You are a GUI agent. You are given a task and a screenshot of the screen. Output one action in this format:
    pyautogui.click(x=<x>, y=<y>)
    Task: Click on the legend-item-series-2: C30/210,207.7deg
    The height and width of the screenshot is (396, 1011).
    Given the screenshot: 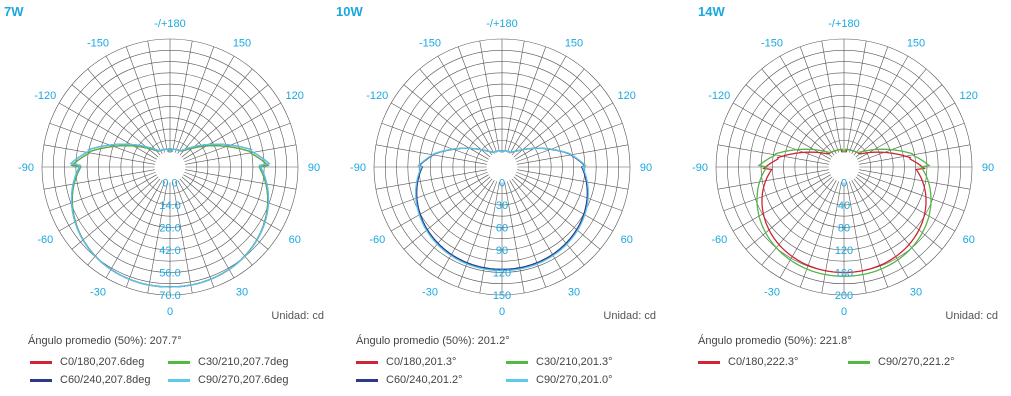 What is the action you would take?
    pyautogui.click(x=228, y=365)
    